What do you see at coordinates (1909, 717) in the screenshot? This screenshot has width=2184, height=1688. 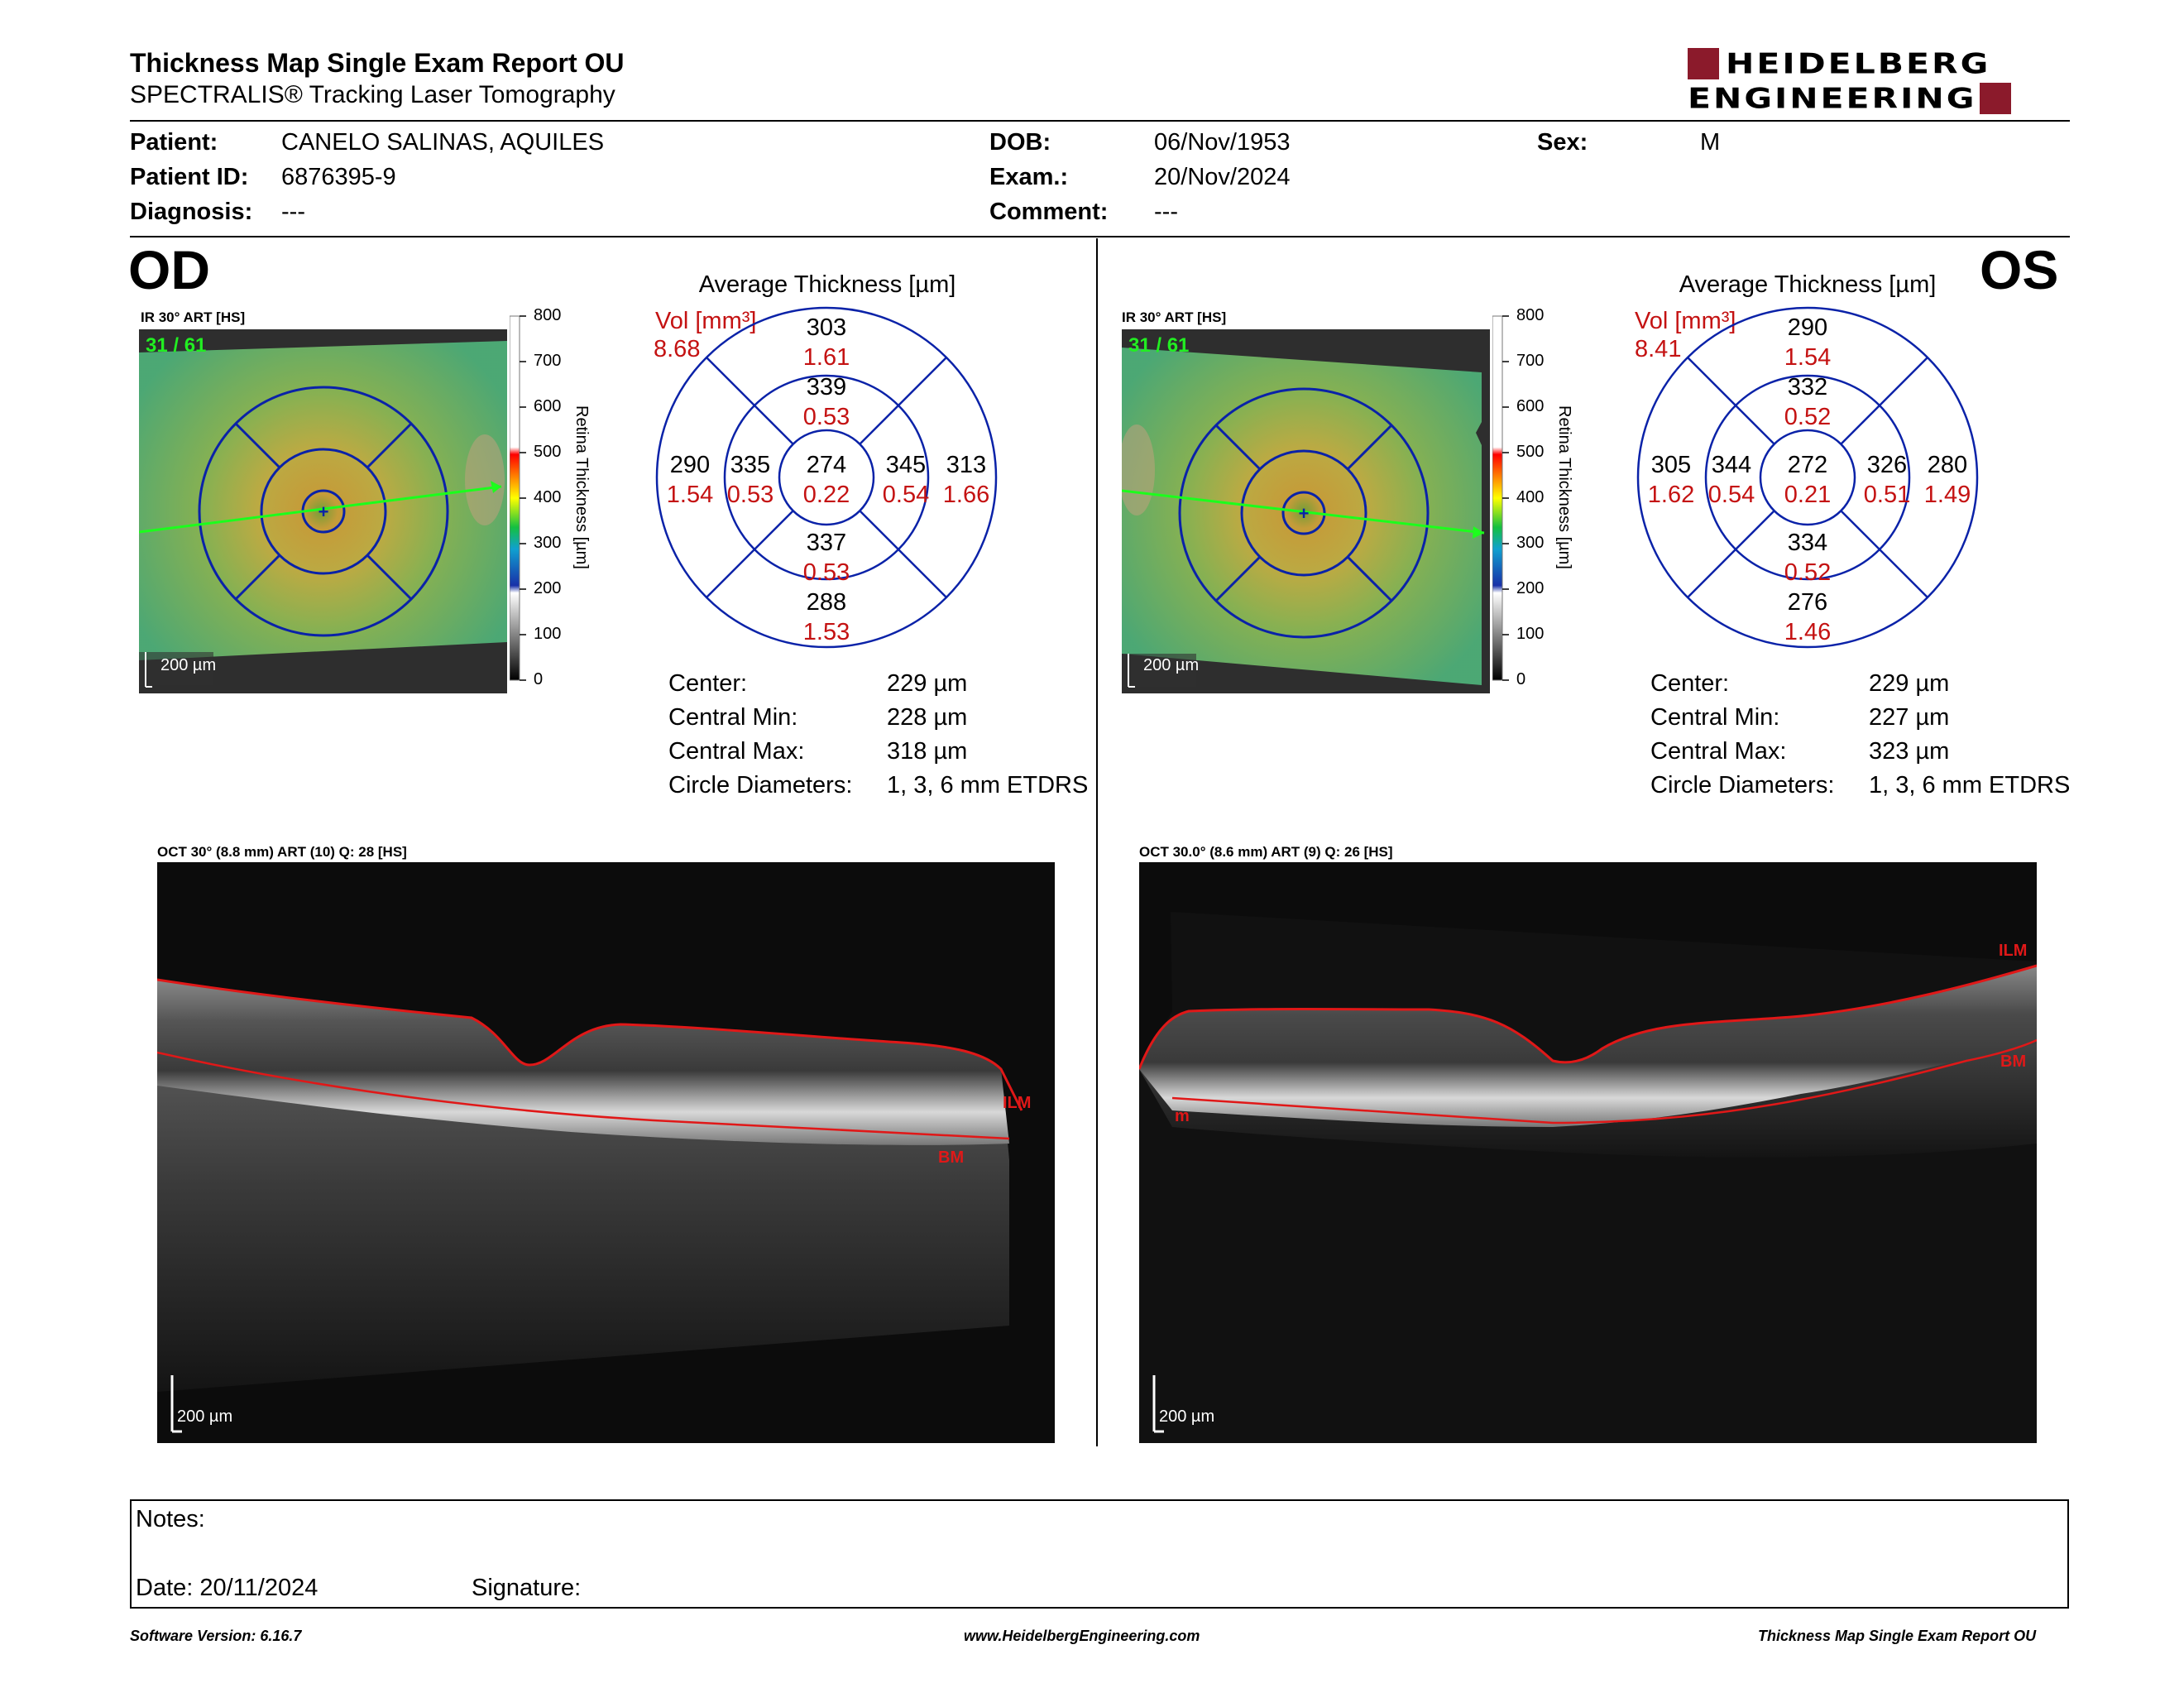 I see `os-central-min-value: 227 µm` at bounding box center [1909, 717].